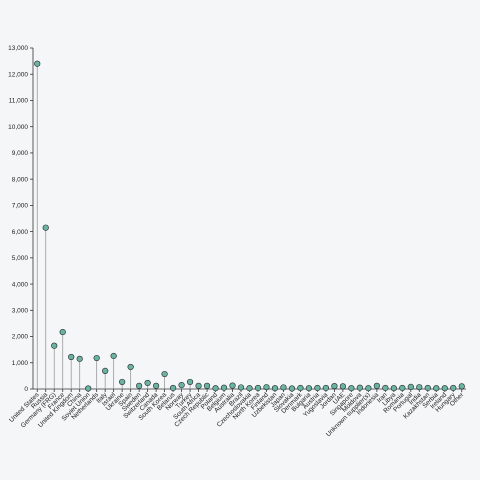  What do you see at coordinates (20, 363) in the screenshot?
I see `y-tick-label: 1,000` at bounding box center [20, 363].